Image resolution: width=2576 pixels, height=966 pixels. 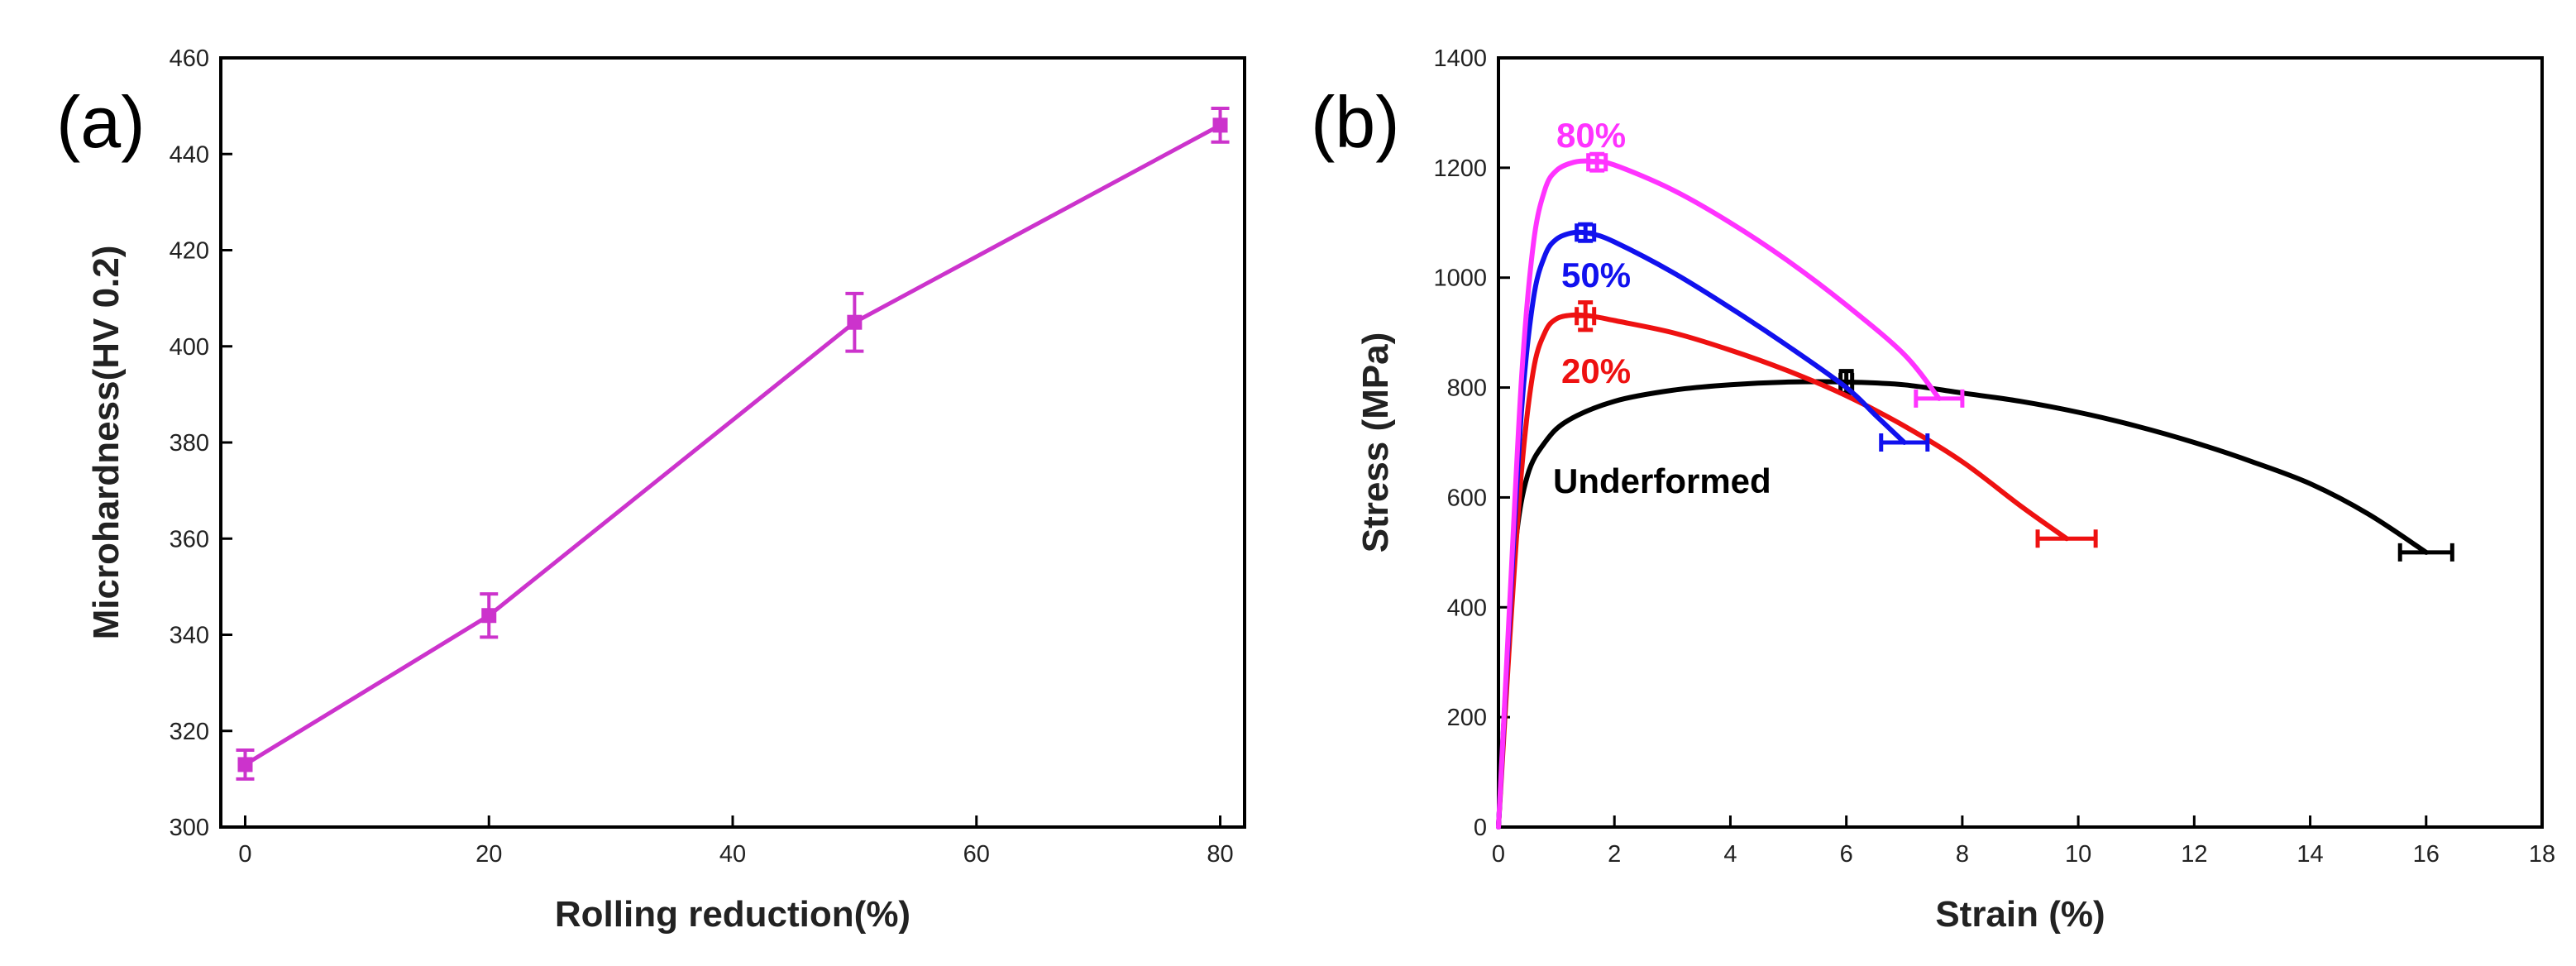 I want to click on panel-b-x-tick-label: 8, so click(x=1962, y=854).